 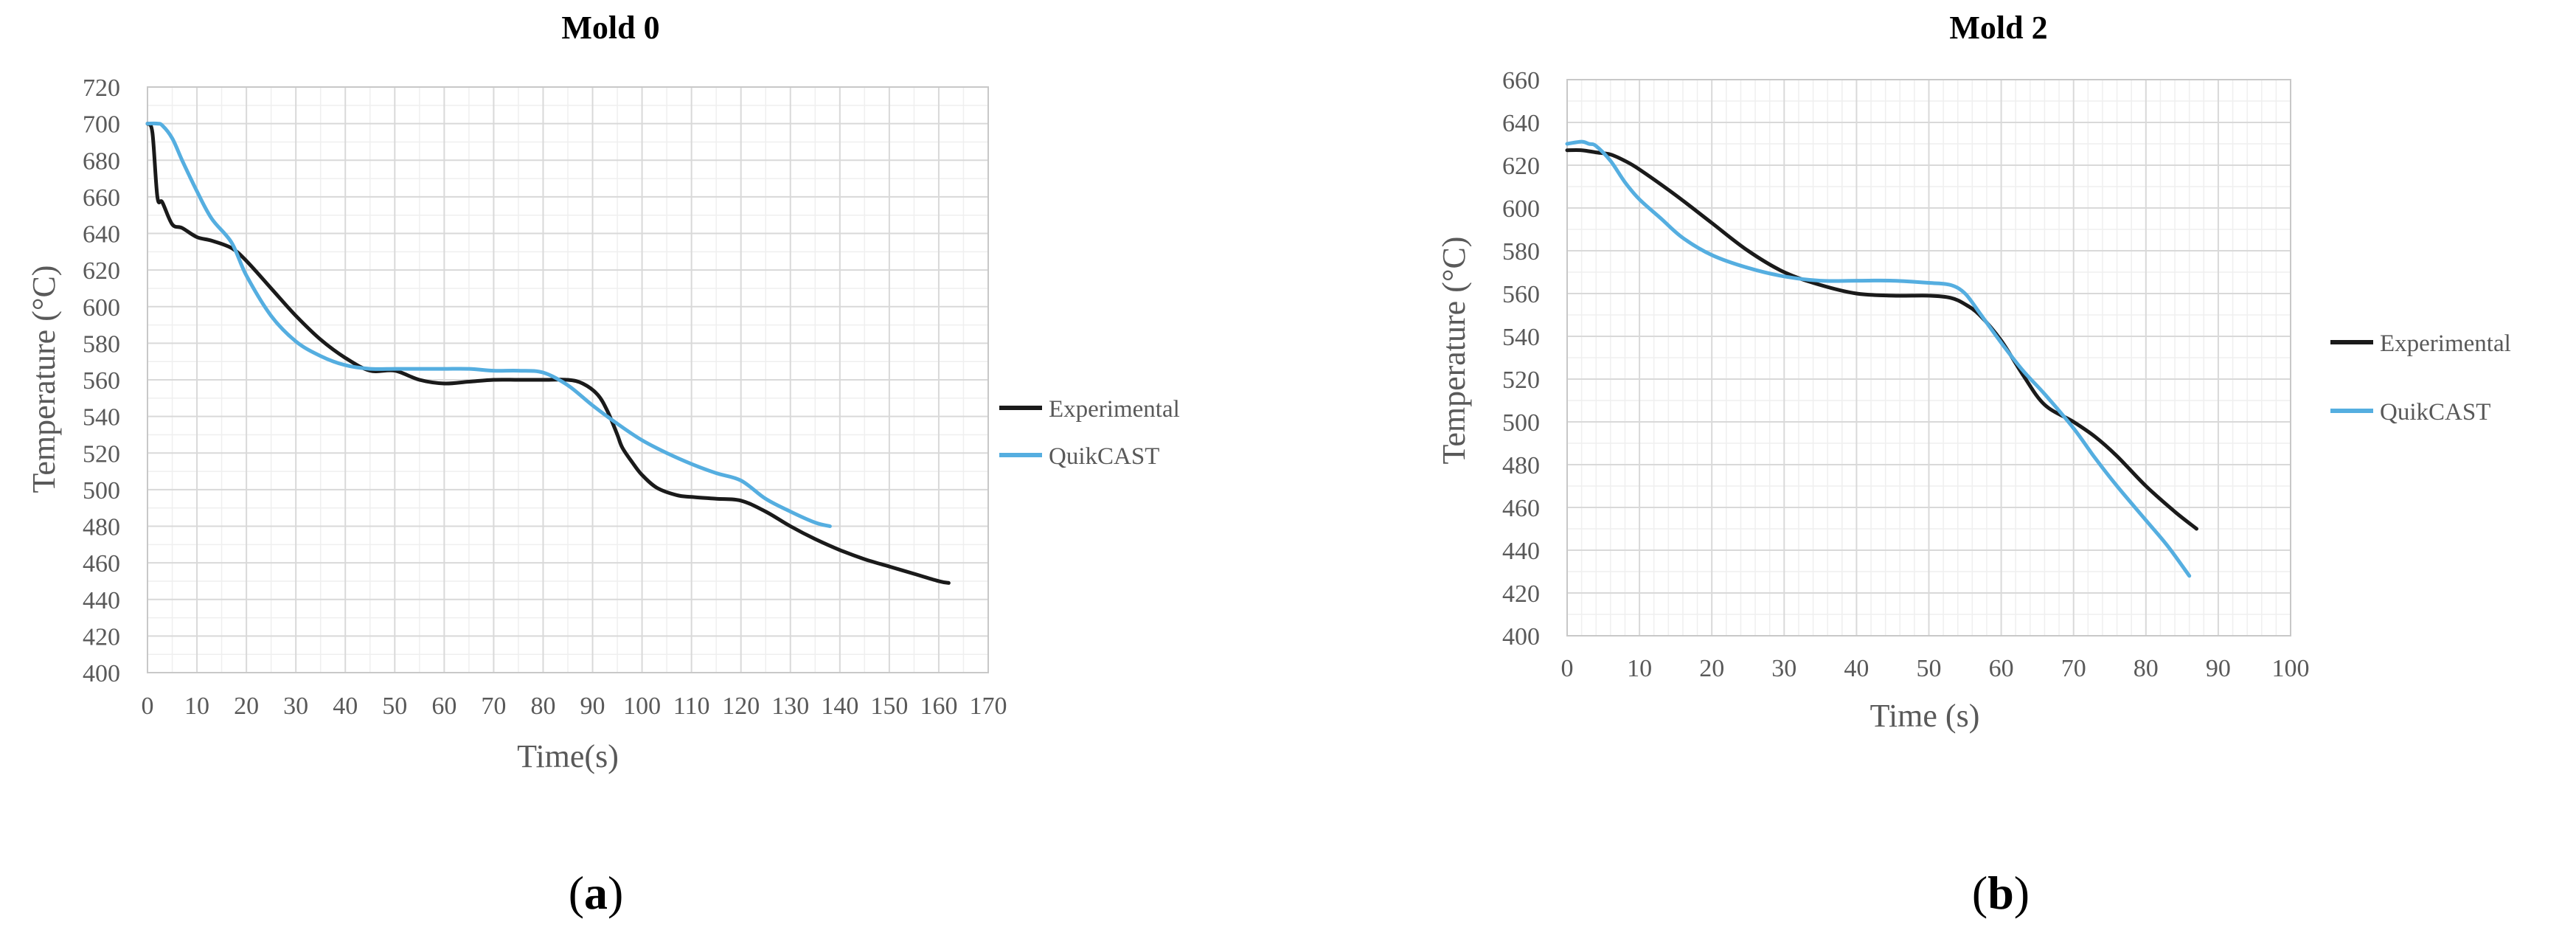 I want to click on x-tick-label: 140, so click(x=839, y=707).